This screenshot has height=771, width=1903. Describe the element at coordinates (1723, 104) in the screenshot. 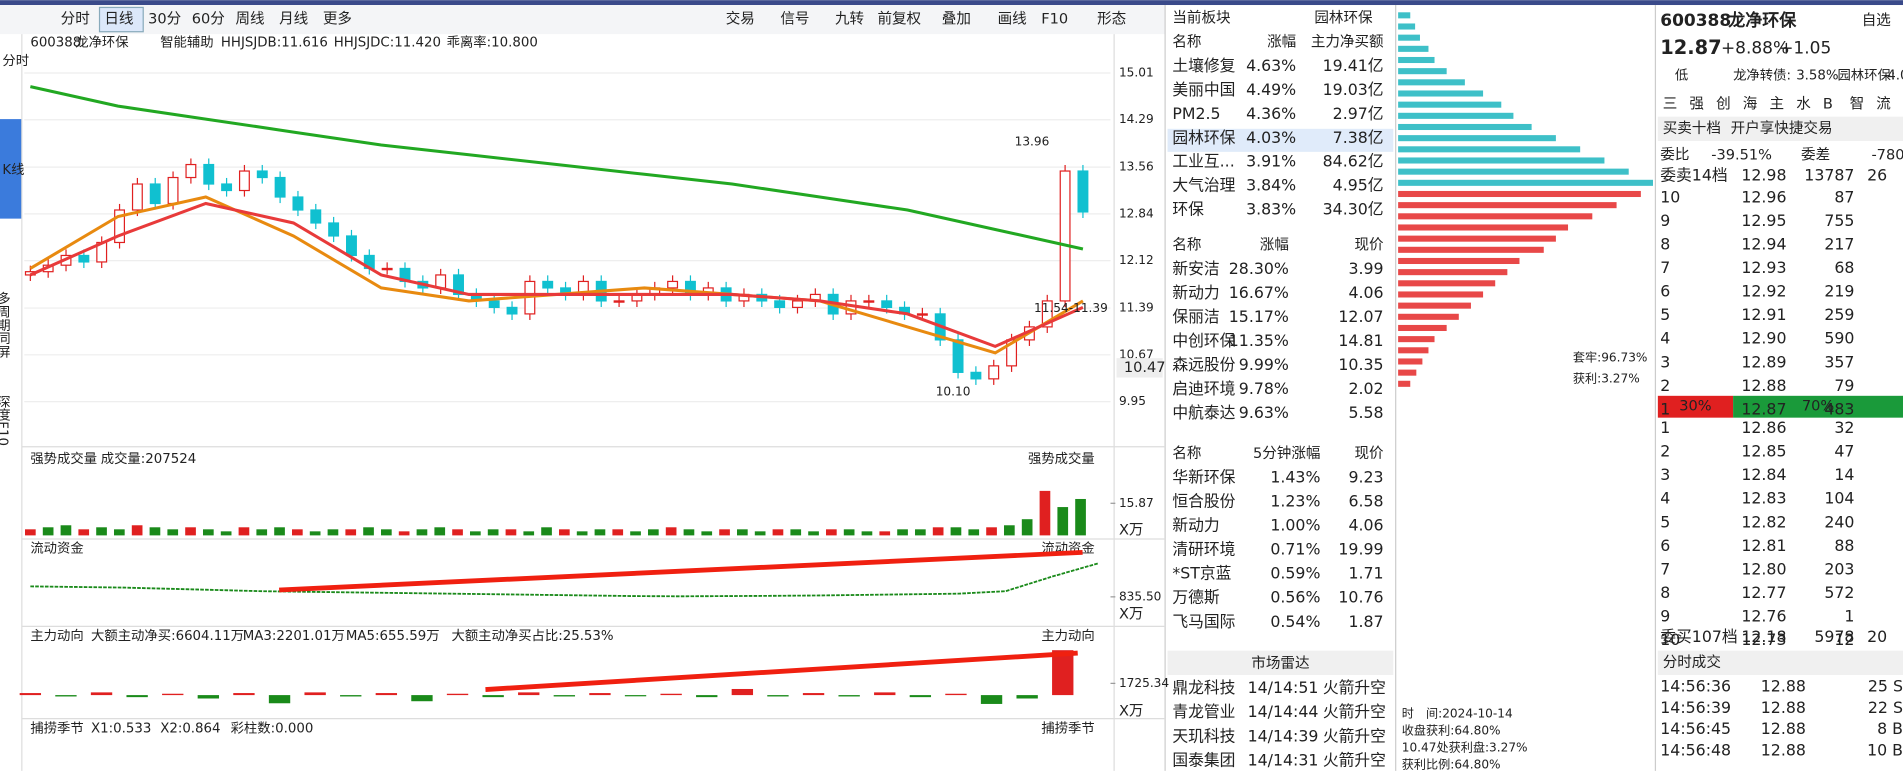

I see `quote-tab: 创` at that location.